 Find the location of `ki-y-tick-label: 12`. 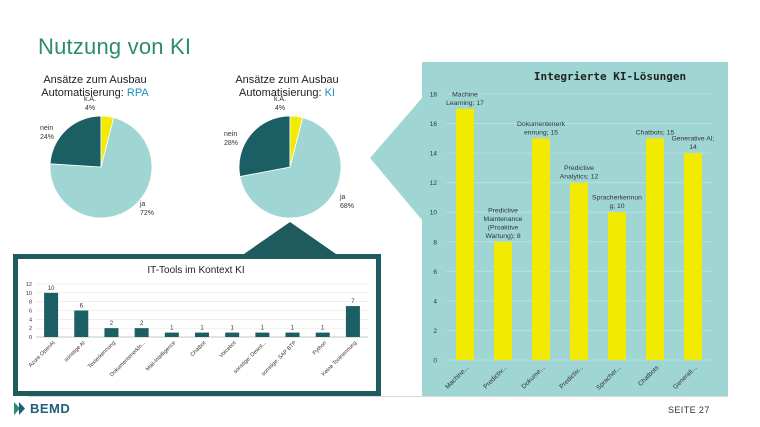

ki-y-tick-label: 12 is located at coordinates (434, 183).